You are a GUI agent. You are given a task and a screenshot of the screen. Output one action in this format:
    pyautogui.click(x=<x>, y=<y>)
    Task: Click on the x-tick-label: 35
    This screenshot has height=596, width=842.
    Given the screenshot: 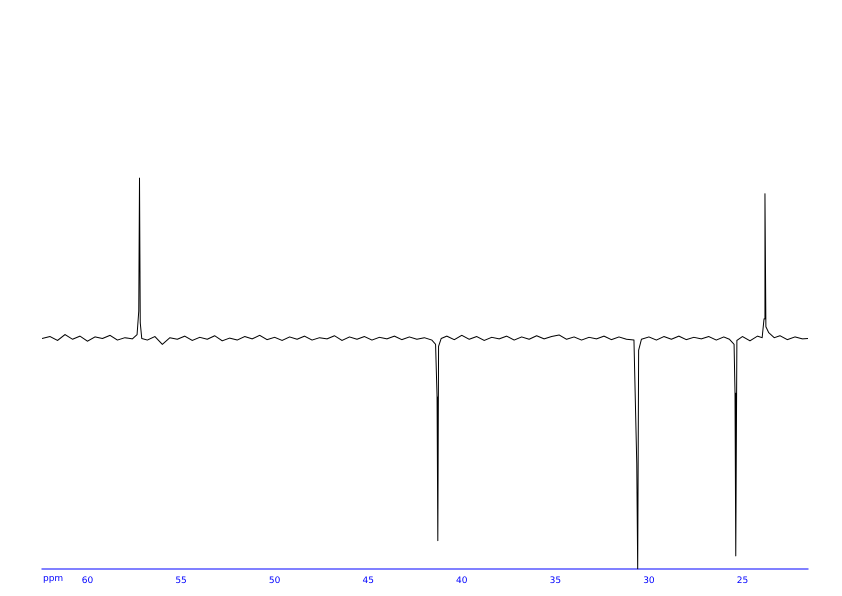 What is the action you would take?
    pyautogui.click(x=556, y=581)
    